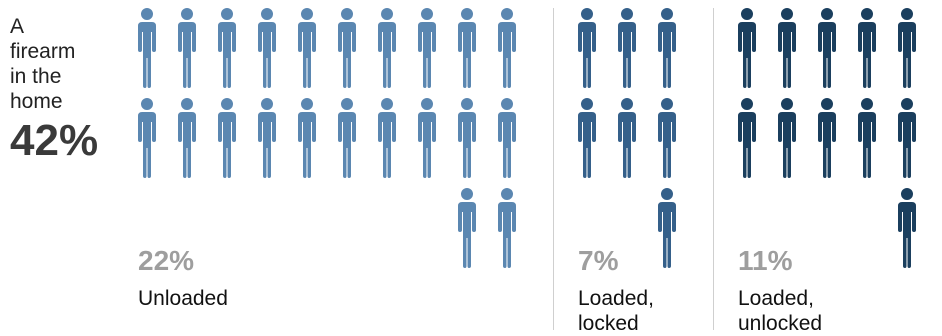 The width and height of the screenshot is (942, 336). I want to click on loaded-unlocked-label: Loaded, unlocked, so click(780, 311).